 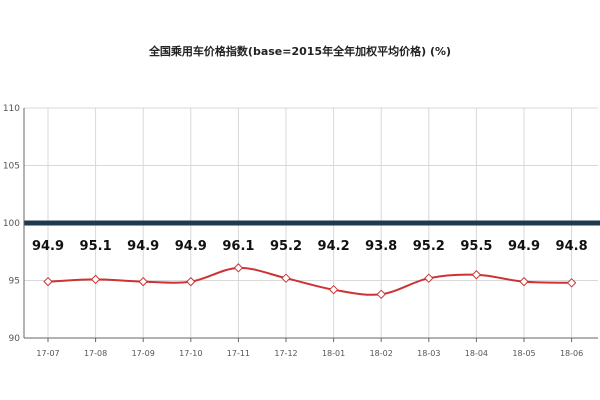 What do you see at coordinates (190, 353) in the screenshot?
I see `x-tick-label: 17-10` at bounding box center [190, 353].